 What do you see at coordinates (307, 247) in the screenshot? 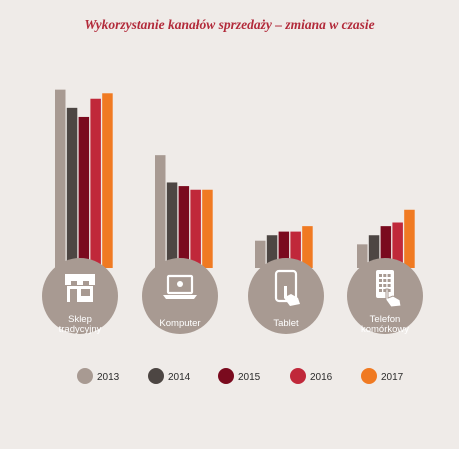
I see `bar-2017-cat2` at bounding box center [307, 247].